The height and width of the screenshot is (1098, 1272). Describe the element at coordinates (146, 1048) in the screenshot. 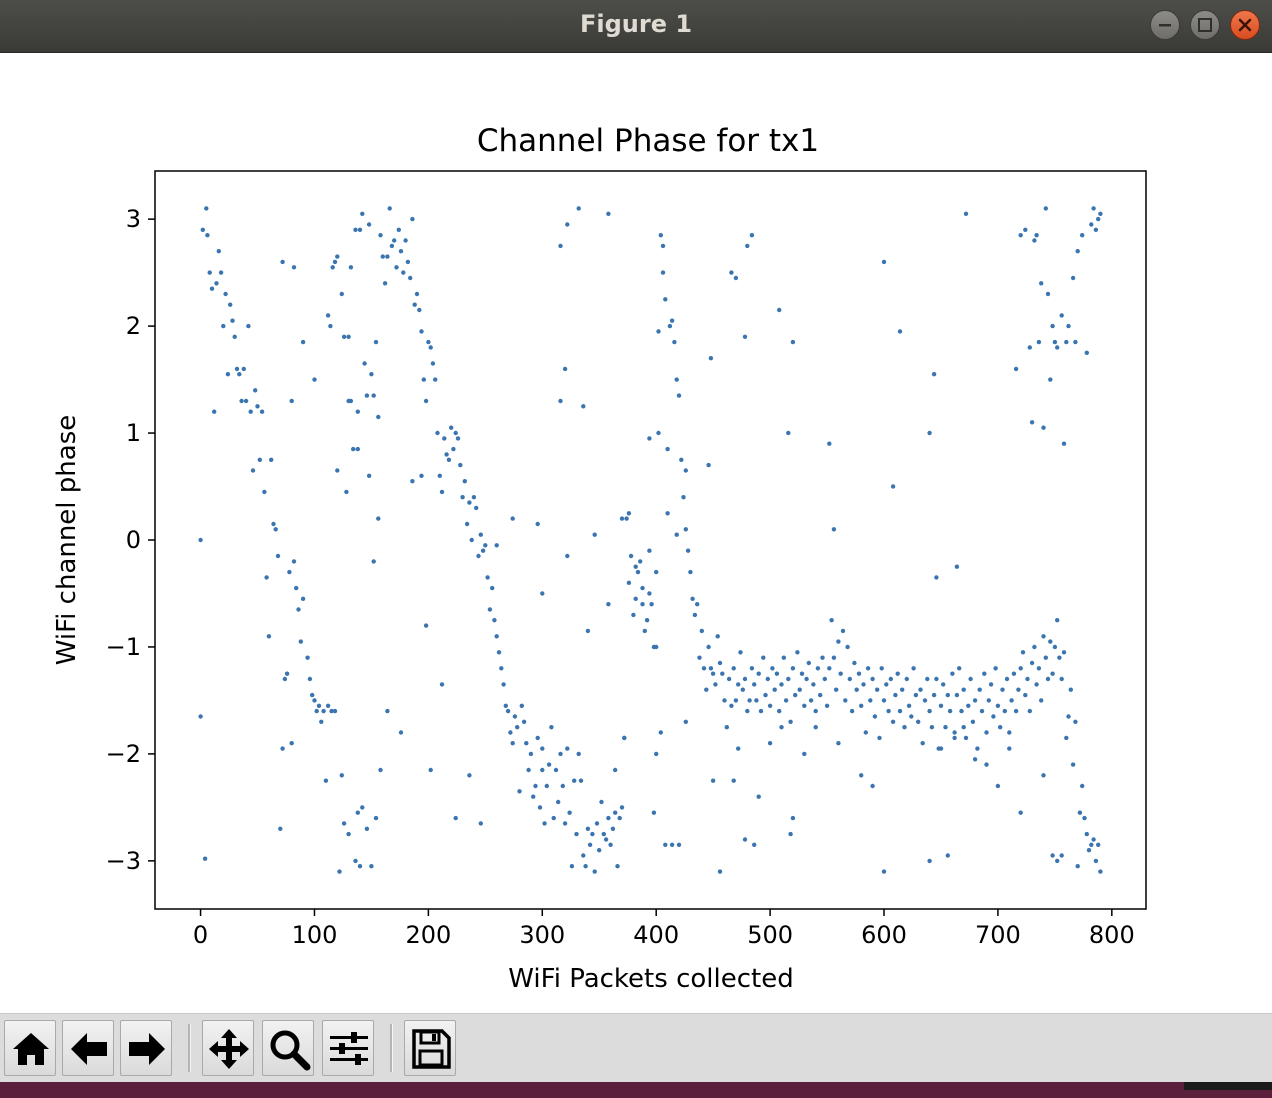

I see `forward-button` at that location.